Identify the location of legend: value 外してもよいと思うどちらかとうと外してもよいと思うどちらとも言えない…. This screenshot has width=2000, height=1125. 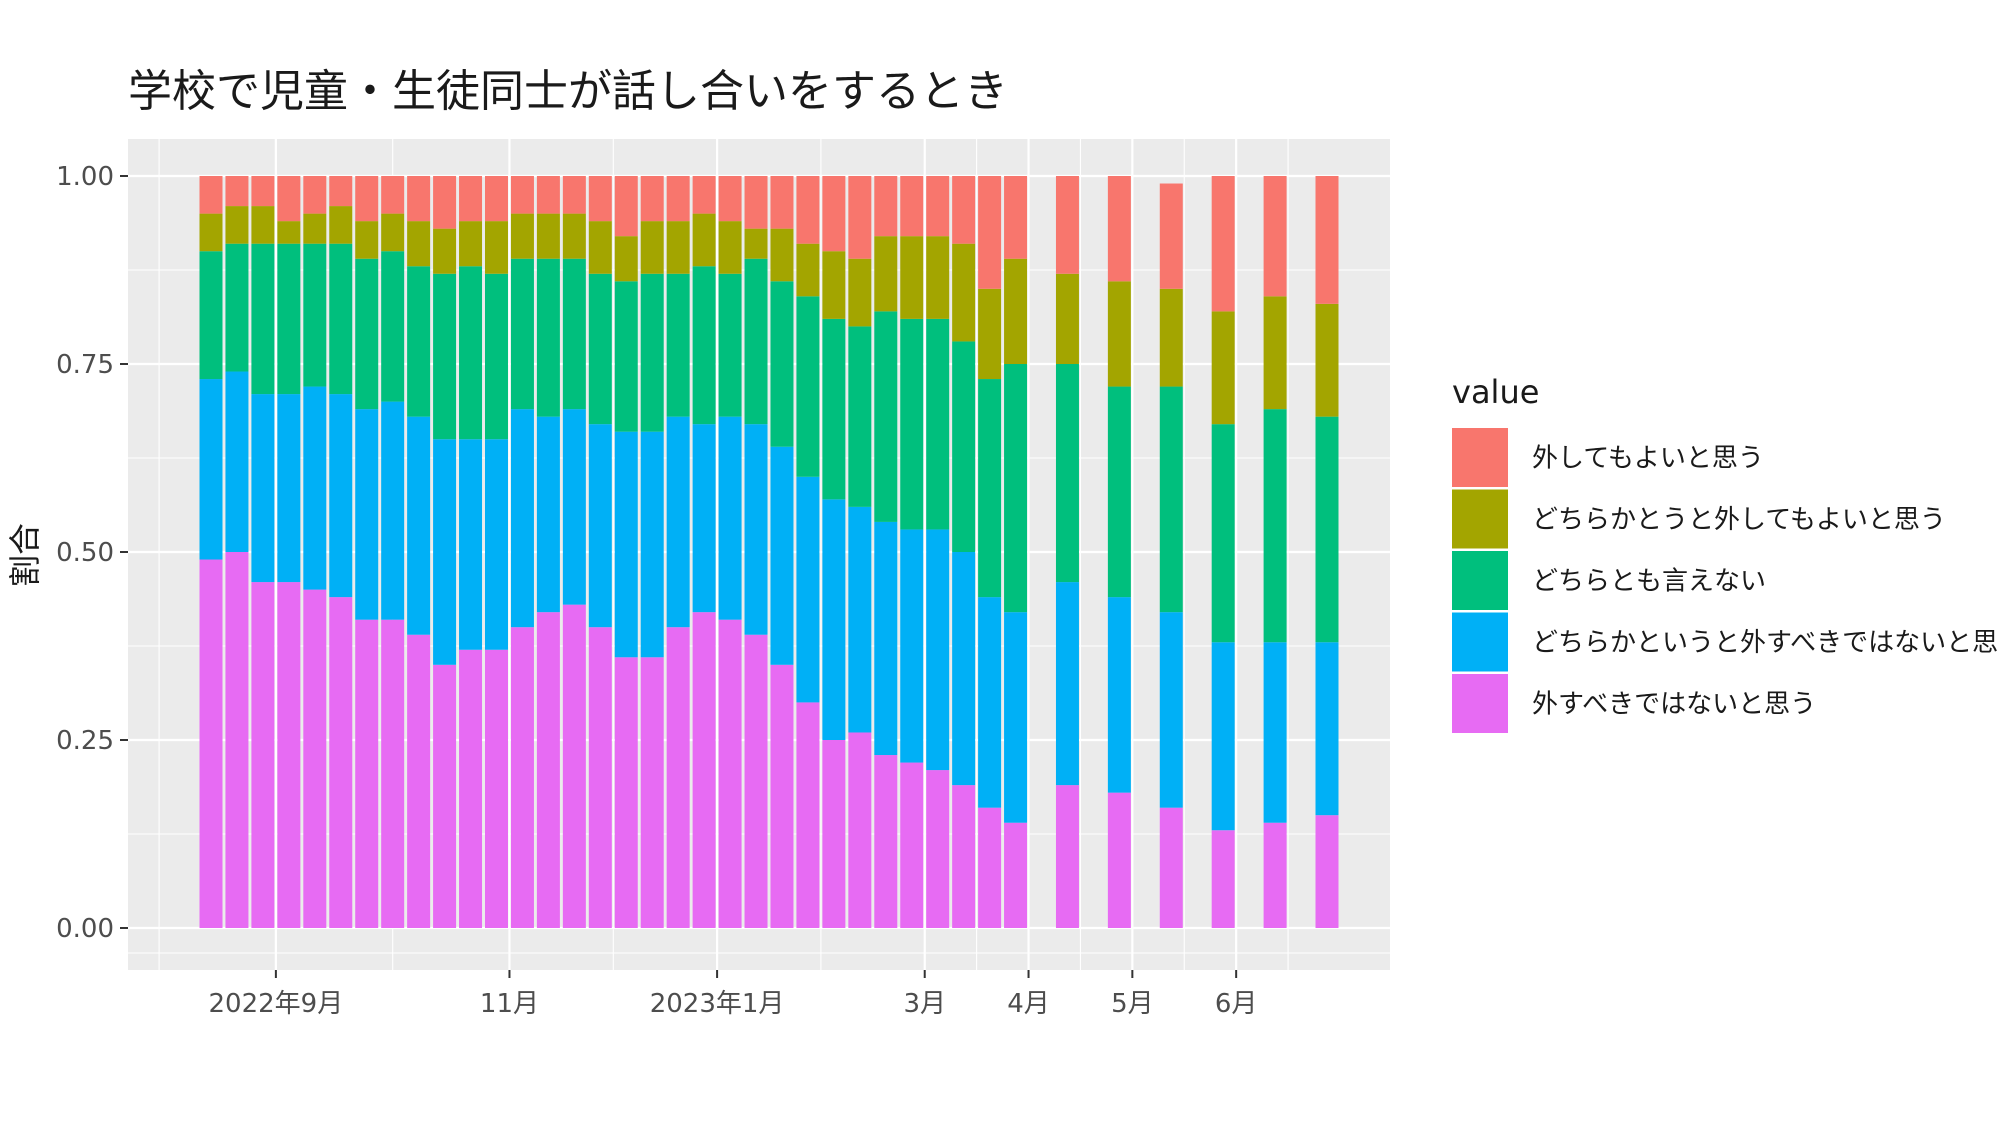
(1726, 553).